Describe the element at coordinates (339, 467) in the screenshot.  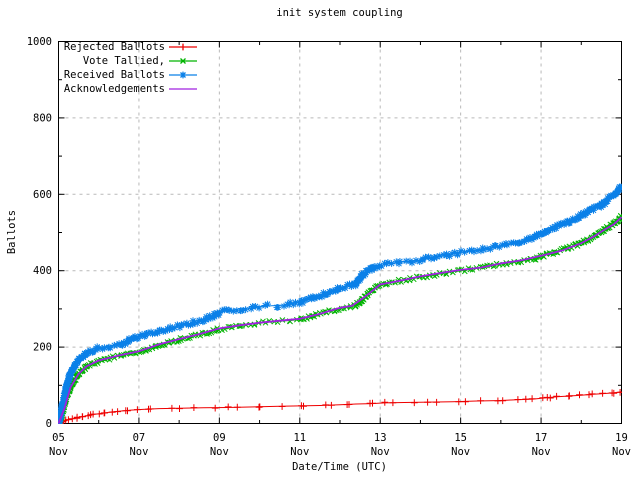
I see `x-axis-label: Date/Time (UTC)` at that location.